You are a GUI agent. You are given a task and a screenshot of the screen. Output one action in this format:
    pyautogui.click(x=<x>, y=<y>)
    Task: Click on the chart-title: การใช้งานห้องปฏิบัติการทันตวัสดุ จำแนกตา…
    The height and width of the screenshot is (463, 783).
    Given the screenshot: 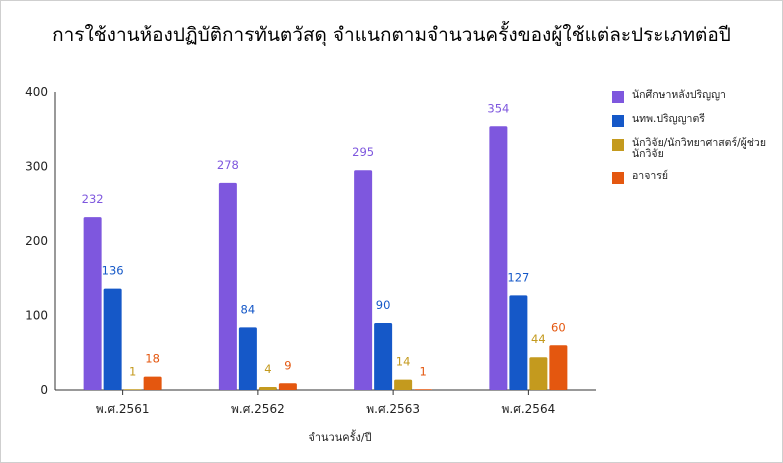 What is the action you would take?
    pyautogui.click(x=391, y=35)
    